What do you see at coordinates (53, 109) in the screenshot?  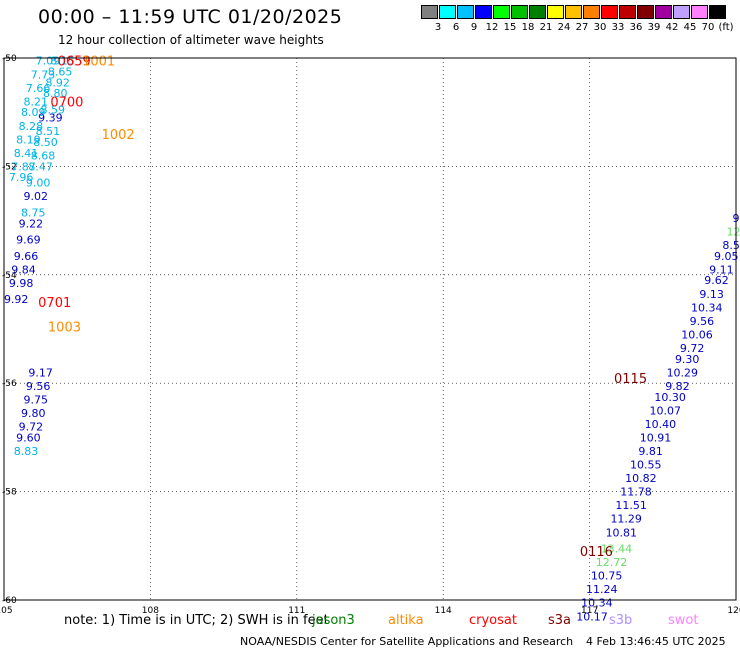 I see `wave-height-value: 8.59` at bounding box center [53, 109].